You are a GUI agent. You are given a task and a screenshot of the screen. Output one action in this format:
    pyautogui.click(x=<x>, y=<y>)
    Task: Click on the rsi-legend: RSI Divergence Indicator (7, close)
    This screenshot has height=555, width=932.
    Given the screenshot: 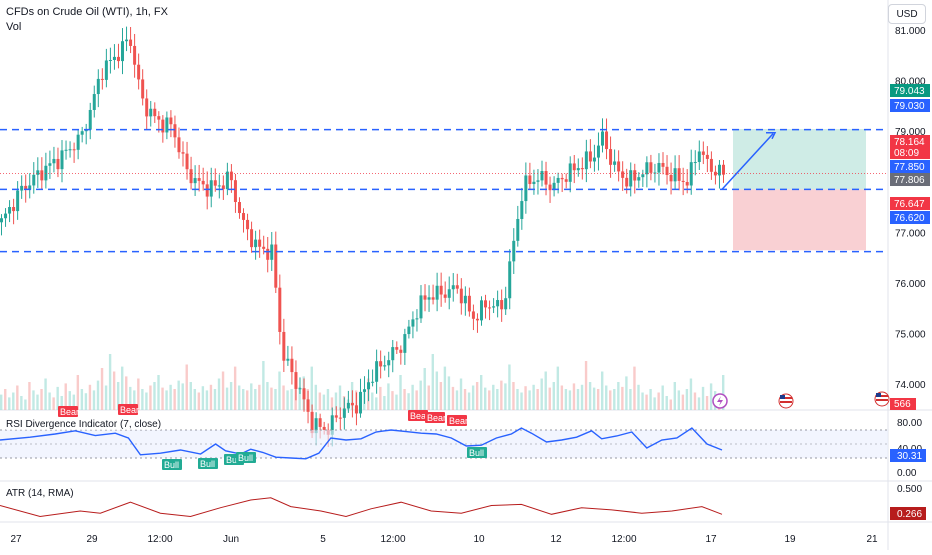 What is the action you would take?
    pyautogui.click(x=84, y=424)
    